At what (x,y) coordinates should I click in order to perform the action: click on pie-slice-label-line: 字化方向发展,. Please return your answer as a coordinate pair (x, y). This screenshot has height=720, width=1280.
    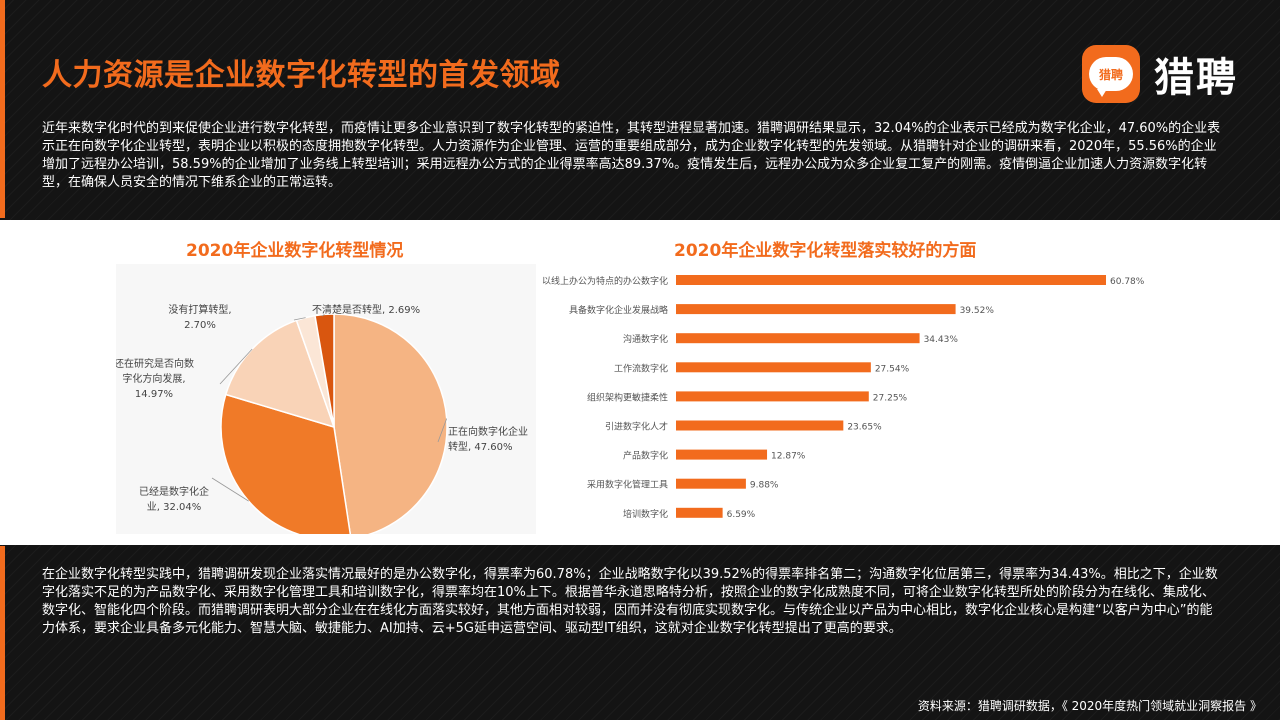
    Looking at the image, I should click on (153, 378).